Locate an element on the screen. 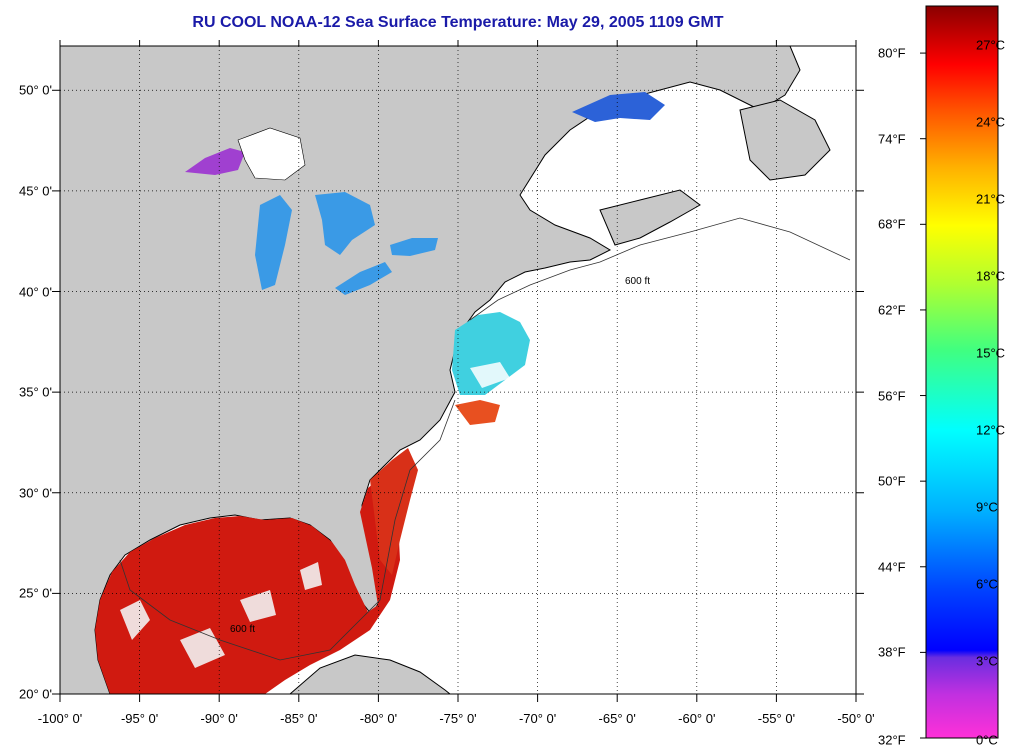 The image size is (1016, 754). lon-tick-label: -50° 0' is located at coordinates (856, 718).